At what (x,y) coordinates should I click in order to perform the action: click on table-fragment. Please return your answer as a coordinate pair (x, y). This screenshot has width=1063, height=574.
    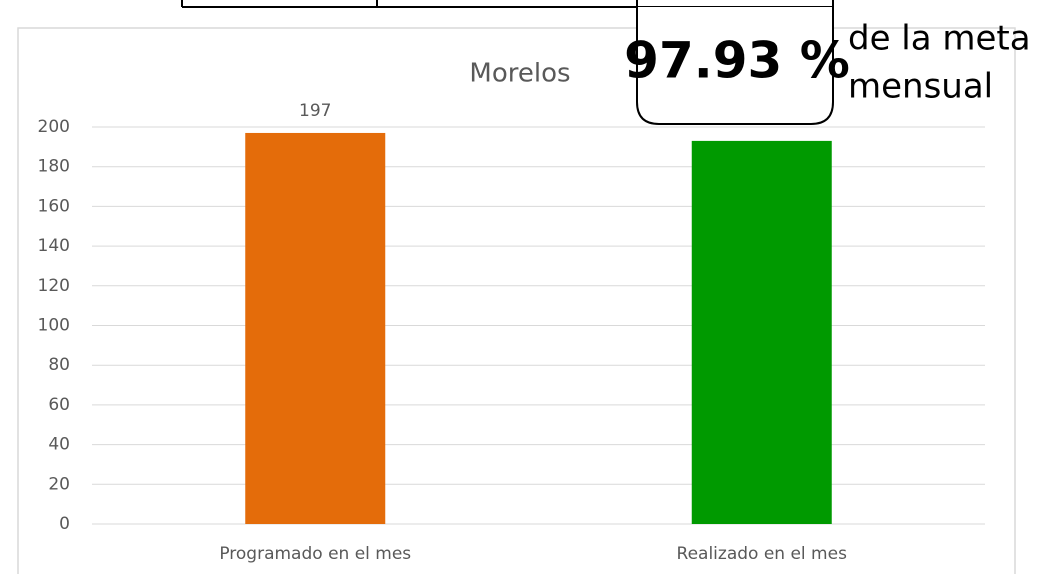
    Looking at the image, I should click on (507, 4).